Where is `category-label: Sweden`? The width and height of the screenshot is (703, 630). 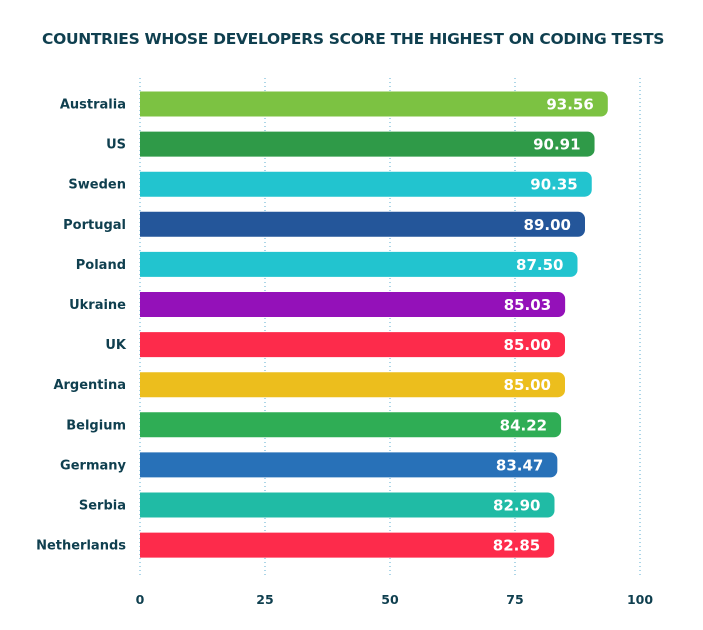
category-label: Sweden is located at coordinates (97, 185).